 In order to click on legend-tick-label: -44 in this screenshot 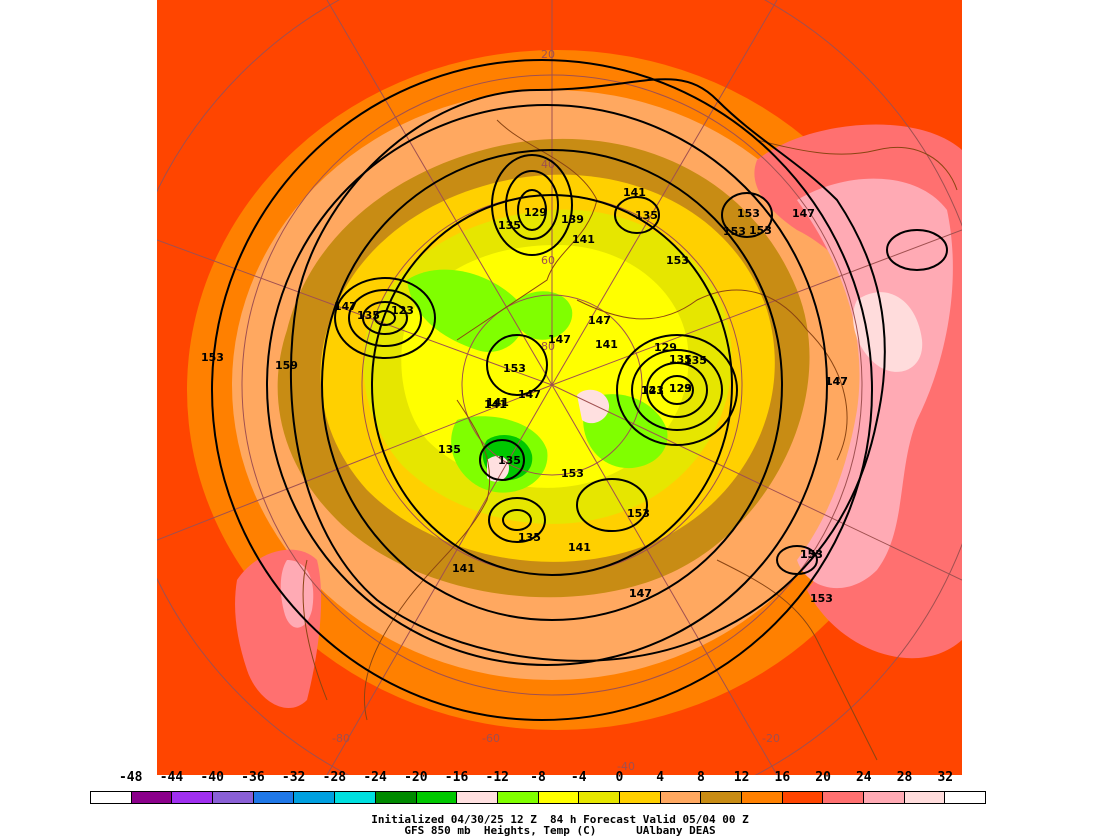, I will do `click(171, 777)`.